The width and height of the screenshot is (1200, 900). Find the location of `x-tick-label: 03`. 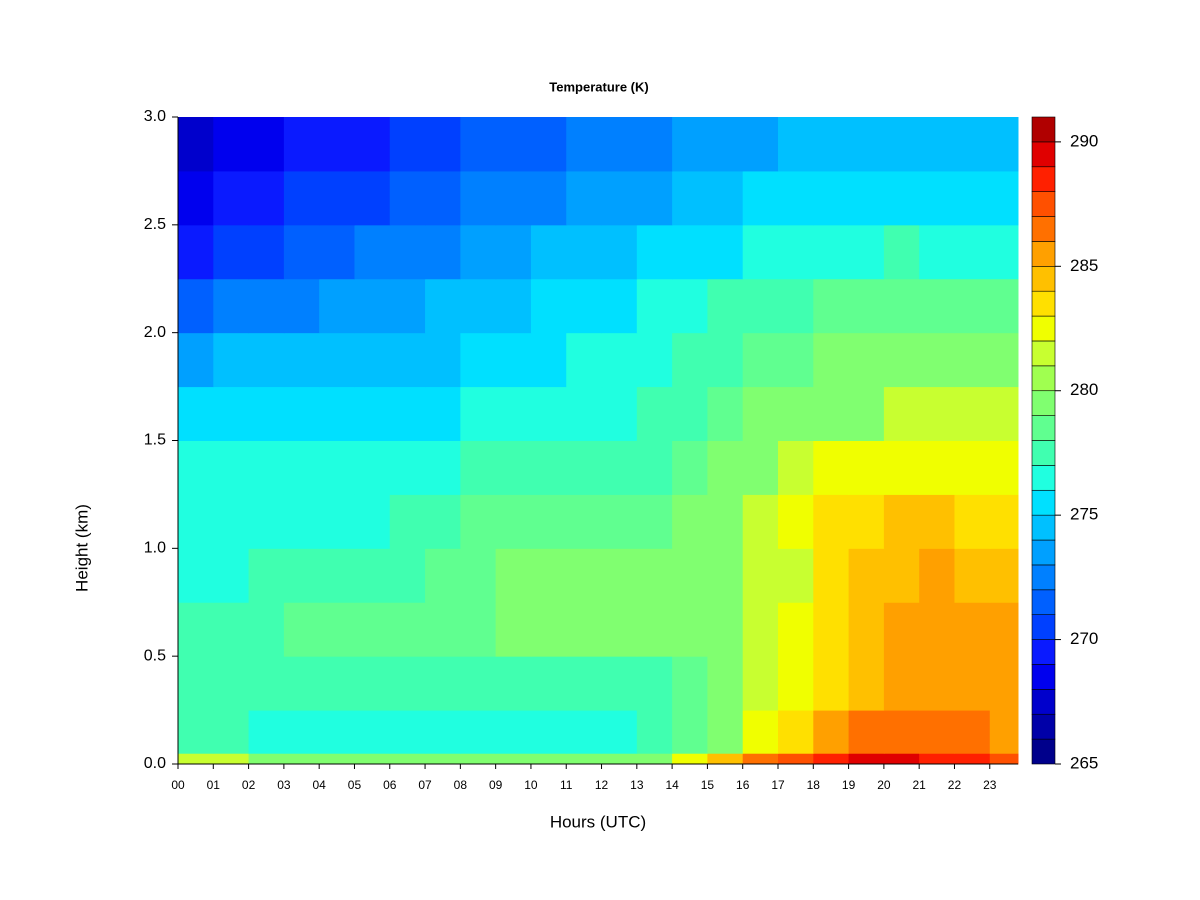

x-tick-label: 03 is located at coordinates (284, 785).